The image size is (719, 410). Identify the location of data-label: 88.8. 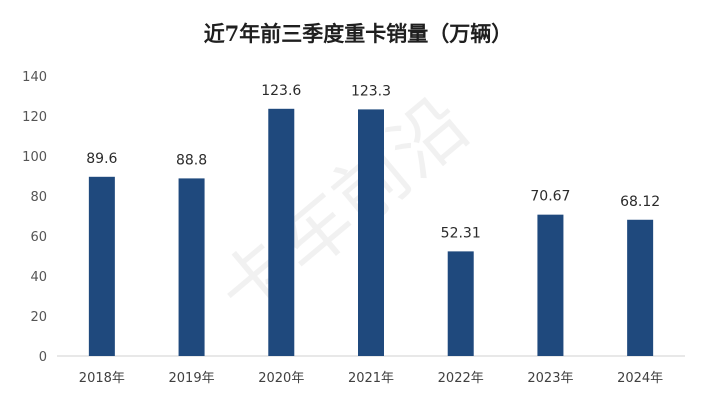
(191, 160).